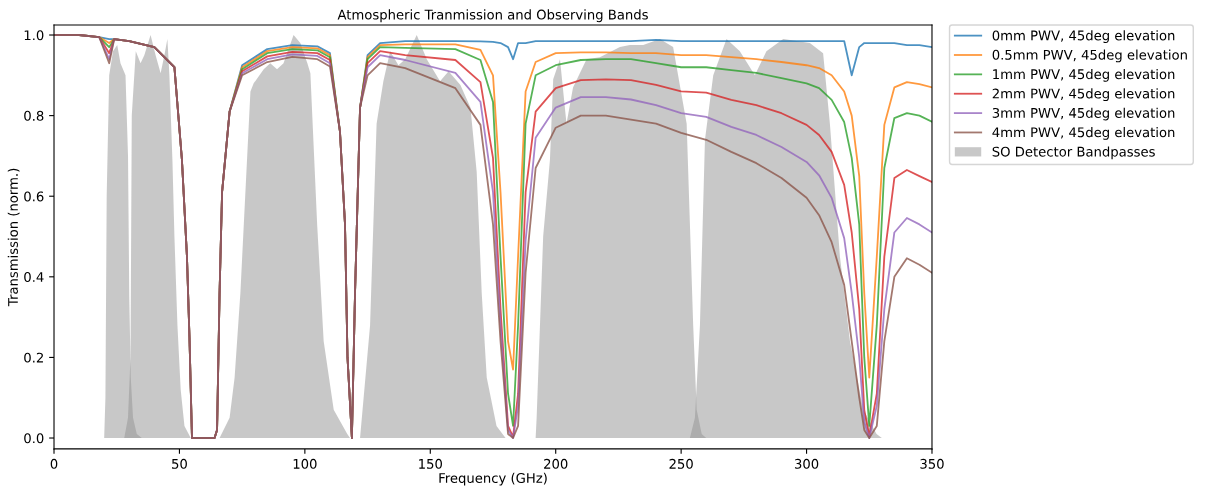 The width and height of the screenshot is (1211, 489). Describe the element at coordinates (33, 357) in the screenshot. I see `y-tick-label: 0.2` at that location.